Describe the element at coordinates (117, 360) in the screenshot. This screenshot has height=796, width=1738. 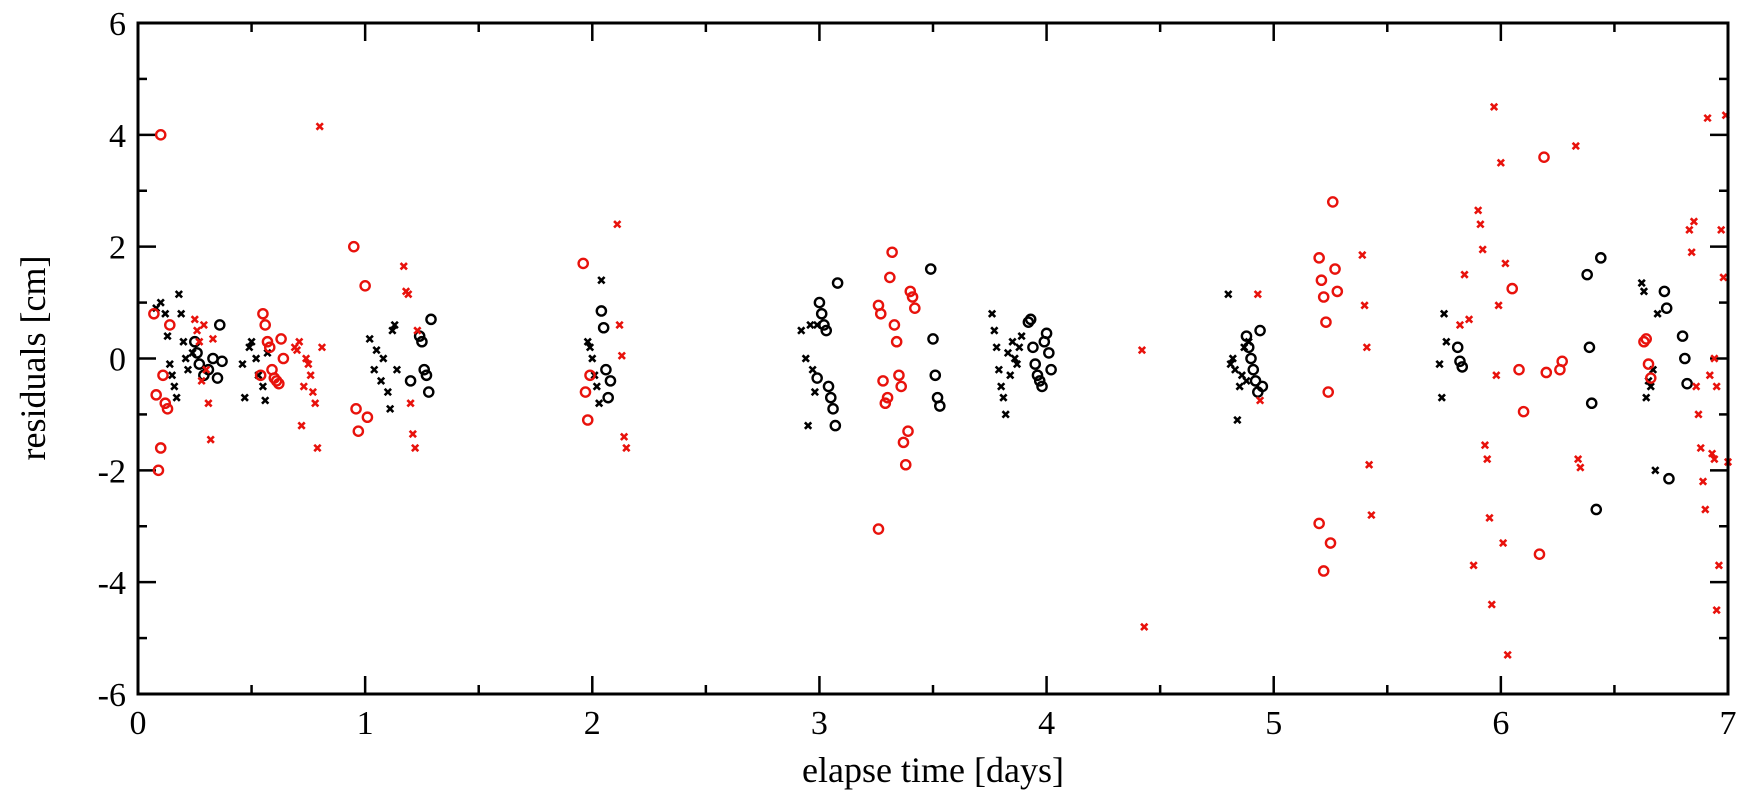
I see `y-tick-label: 0` at that location.